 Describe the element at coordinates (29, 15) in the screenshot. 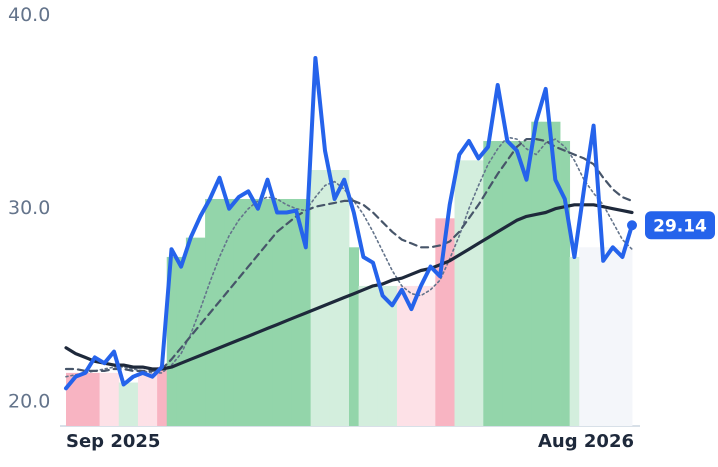

I see `y-tick-label: 40.0` at that location.